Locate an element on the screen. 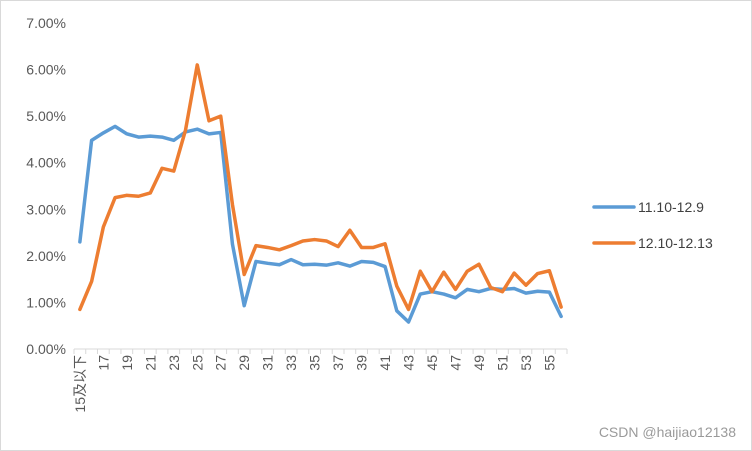  x-tick-label: 27 is located at coordinates (221, 363).